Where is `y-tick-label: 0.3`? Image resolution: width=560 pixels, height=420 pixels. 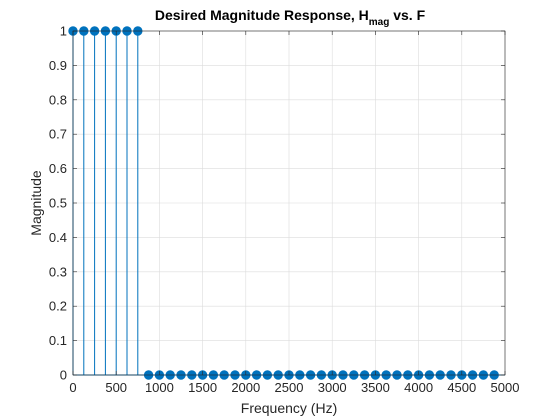 y-tick-label: 0.3 is located at coordinates (58, 271).